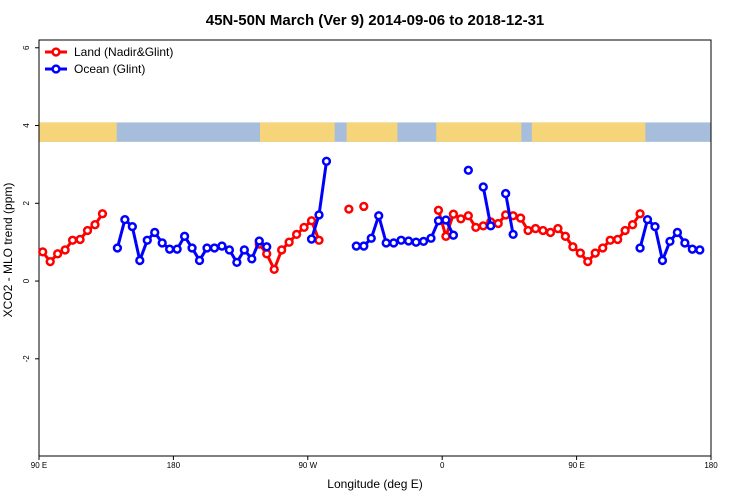  I want to click on x-tick-label: 0, so click(442, 465).